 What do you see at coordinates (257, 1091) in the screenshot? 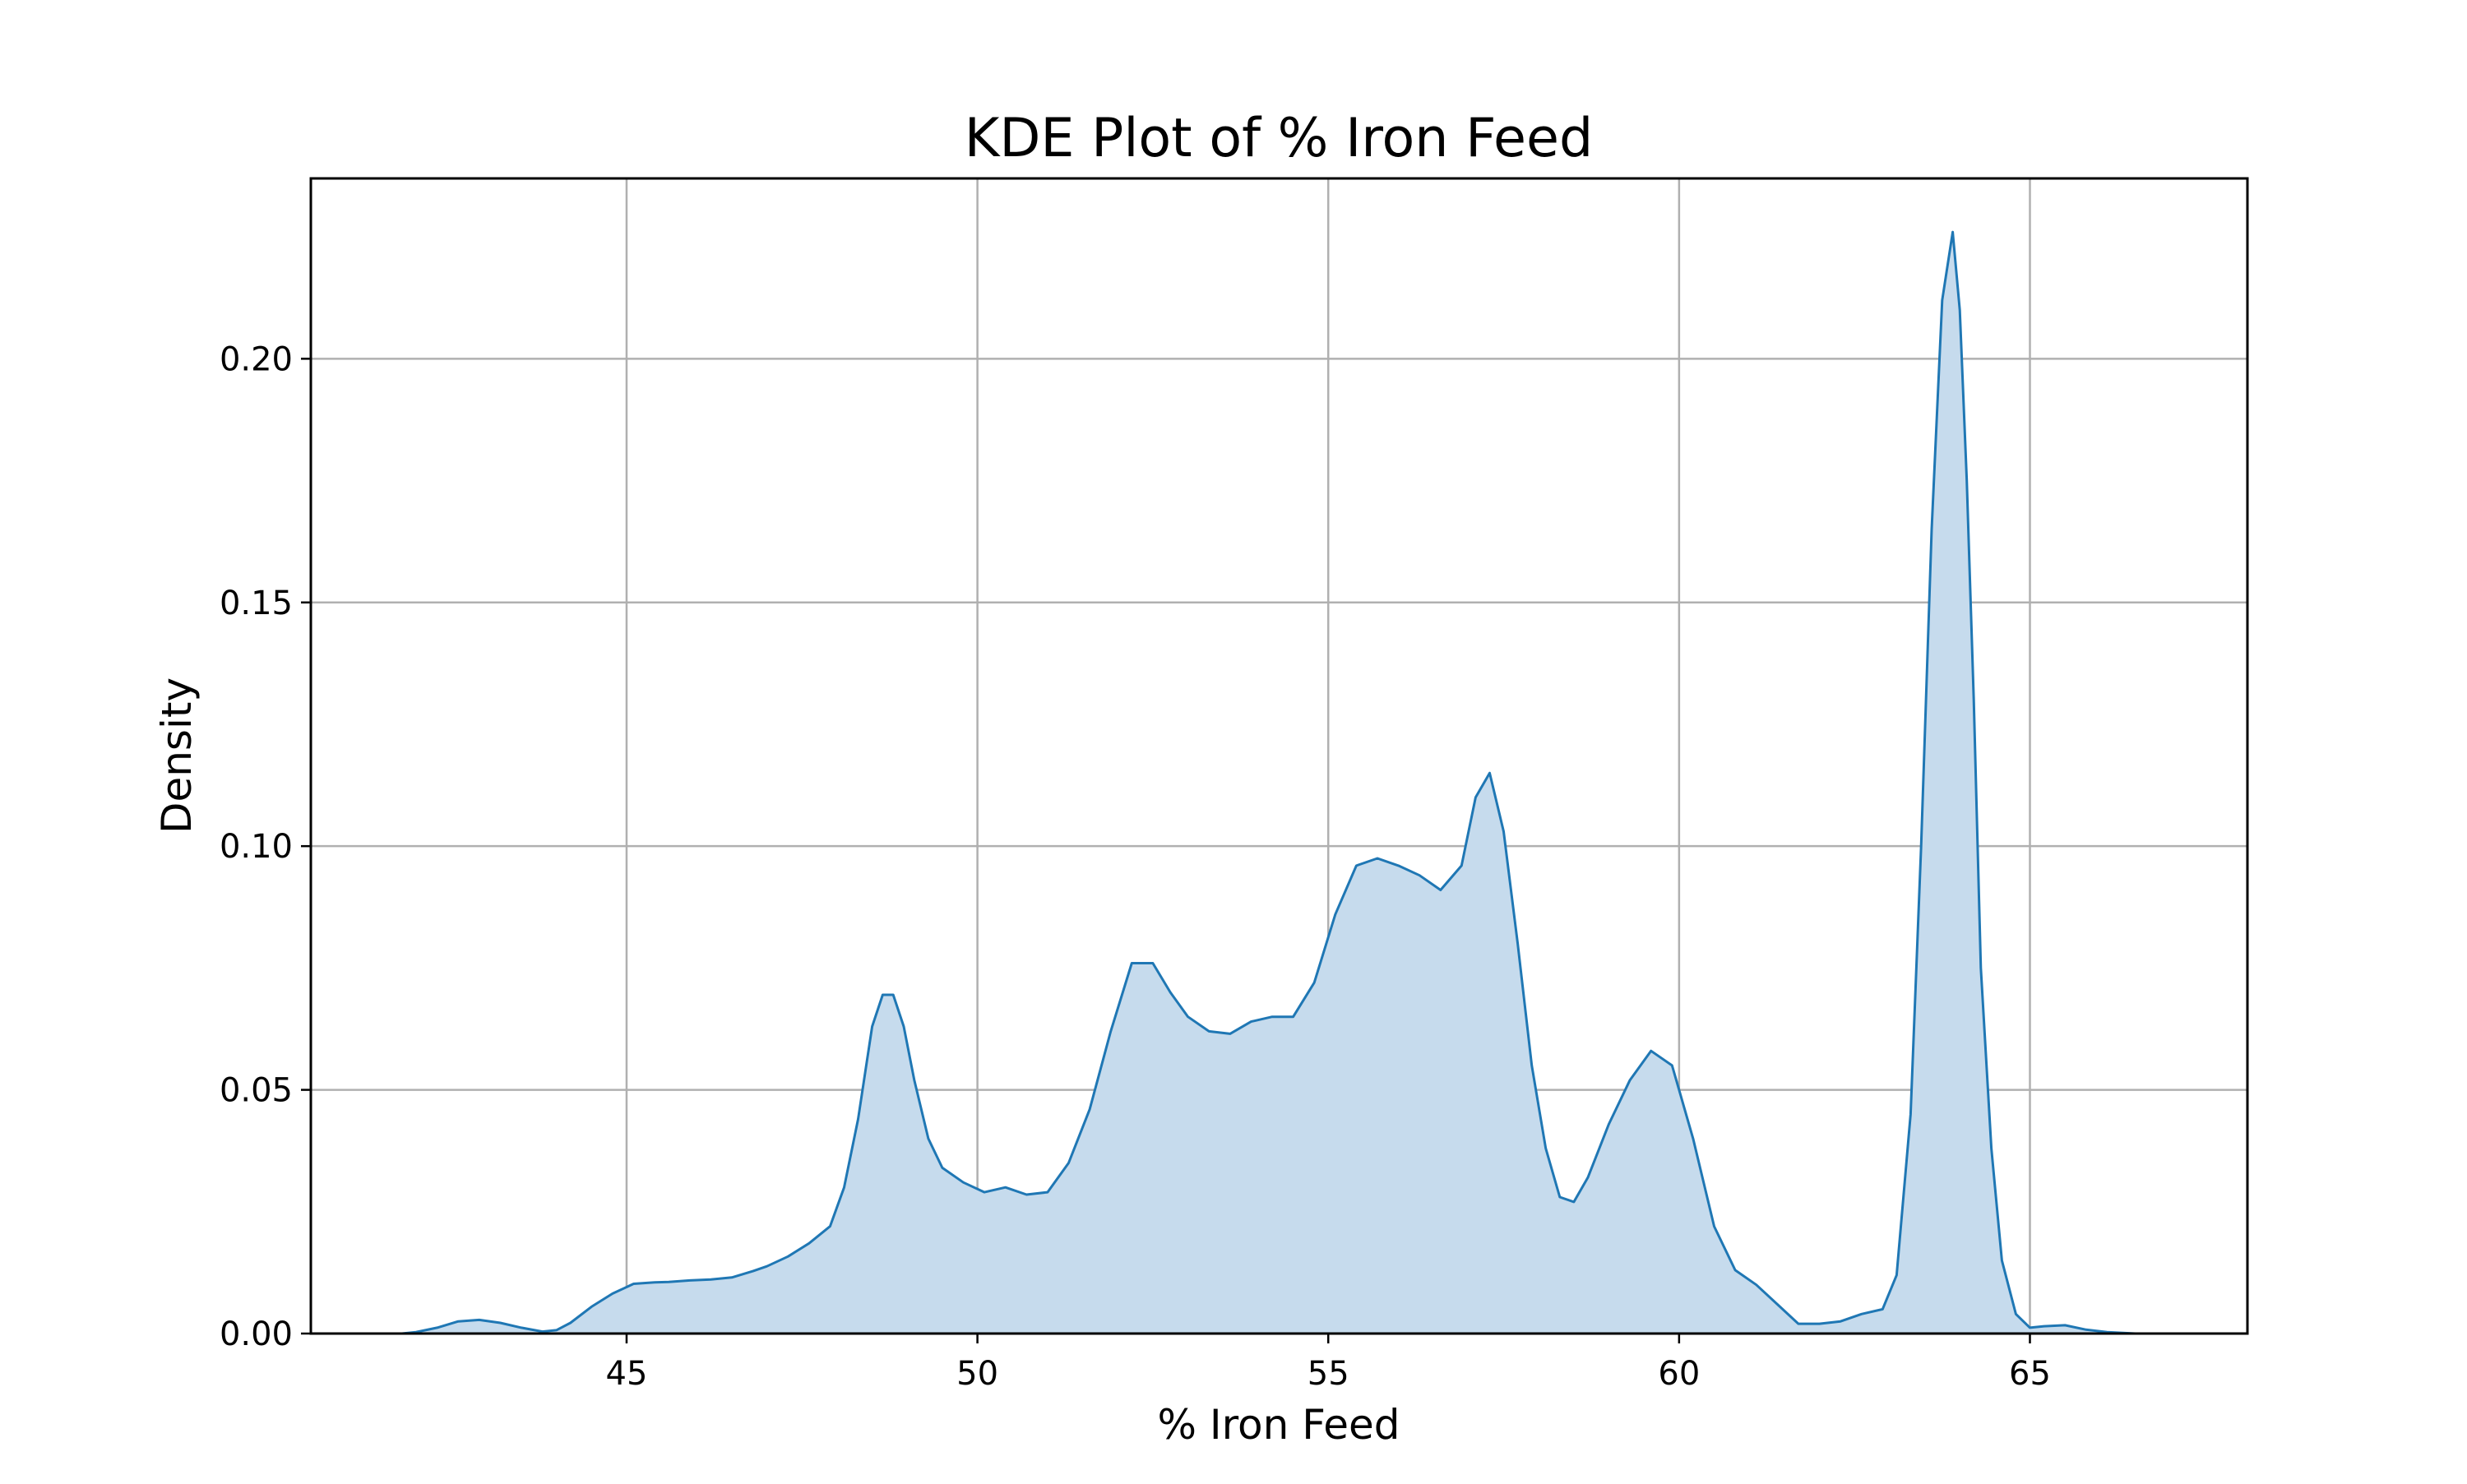
I see `y-tick-label: 0.05` at bounding box center [257, 1091].